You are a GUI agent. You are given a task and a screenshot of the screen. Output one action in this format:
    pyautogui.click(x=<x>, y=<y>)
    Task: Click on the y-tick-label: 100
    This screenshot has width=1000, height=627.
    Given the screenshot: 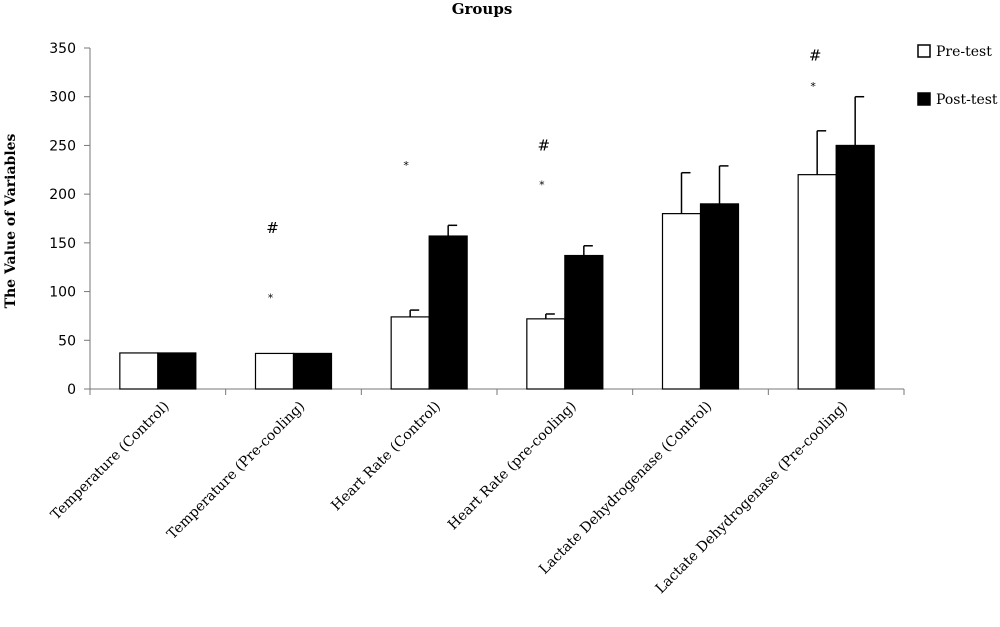 What is the action you would take?
    pyautogui.click(x=62, y=293)
    